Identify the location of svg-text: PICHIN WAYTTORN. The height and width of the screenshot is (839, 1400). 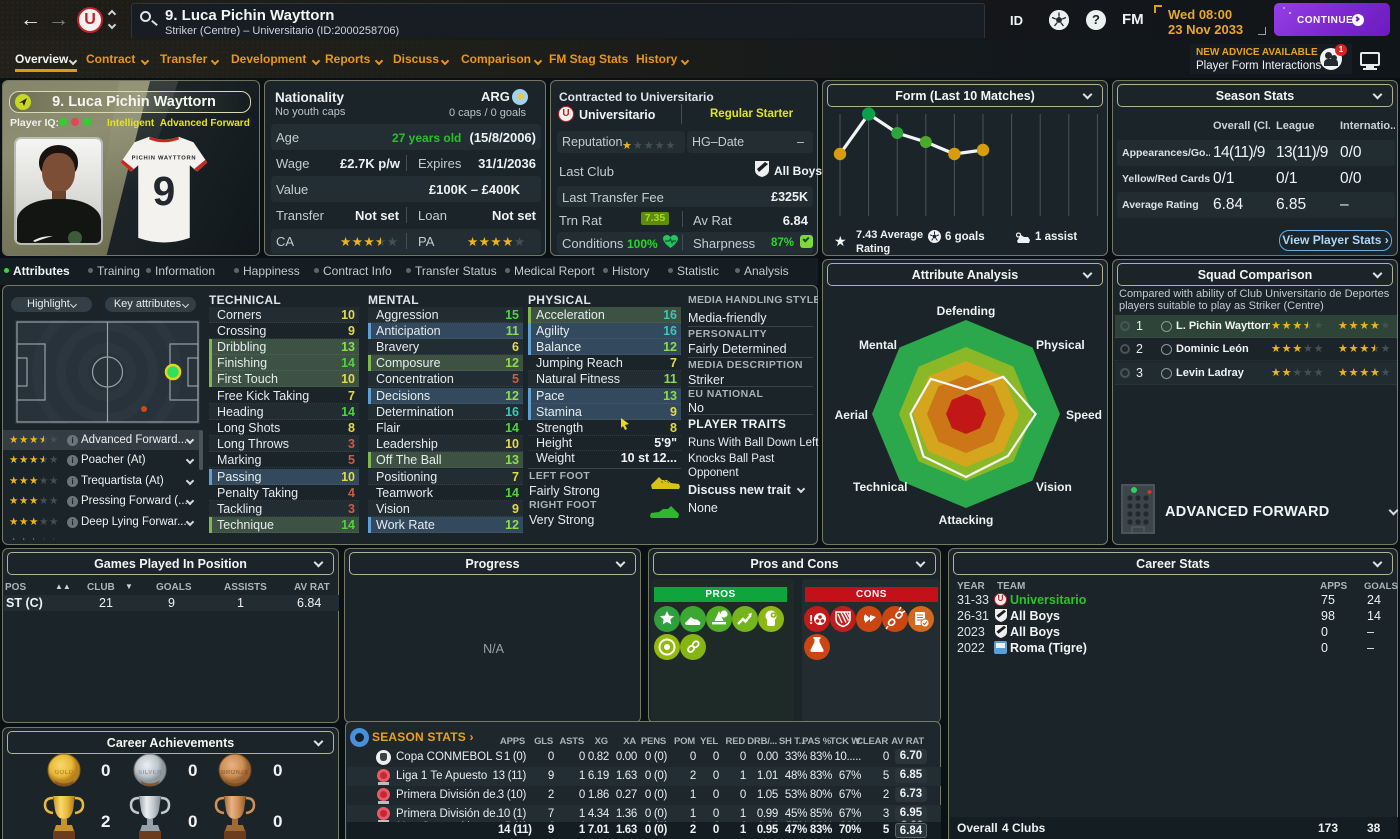
(164, 159).